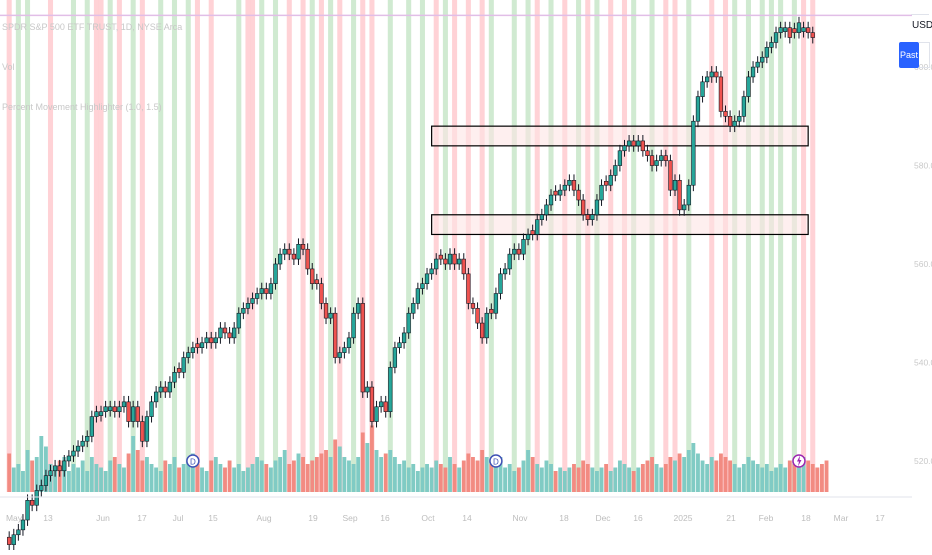  Describe the element at coordinates (766, 518) in the screenshot. I see `time-tick-label: Feb` at that location.